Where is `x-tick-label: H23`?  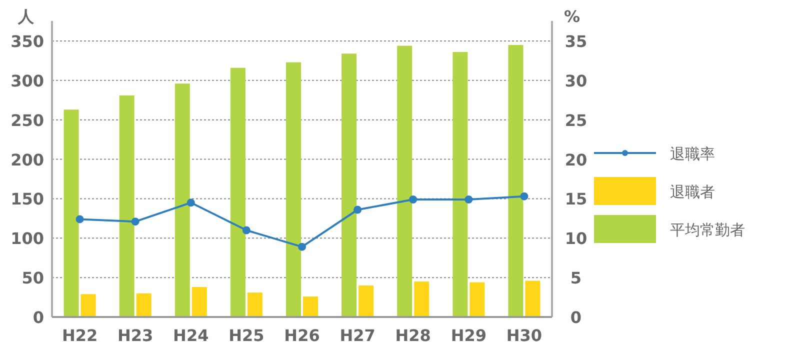 x-tick-label: H23 is located at coordinates (136, 334).